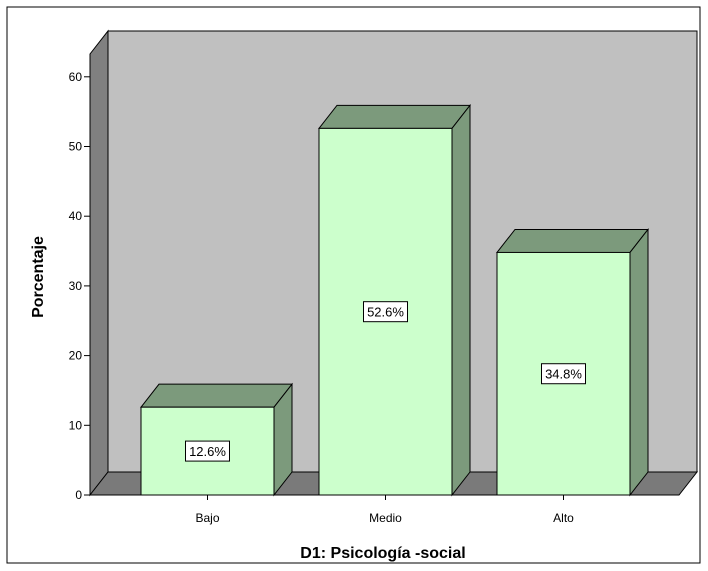 Image resolution: width=708 pixels, height=571 pixels. Describe the element at coordinates (76, 77) in the screenshot. I see `y-tick-label: 60` at that location.